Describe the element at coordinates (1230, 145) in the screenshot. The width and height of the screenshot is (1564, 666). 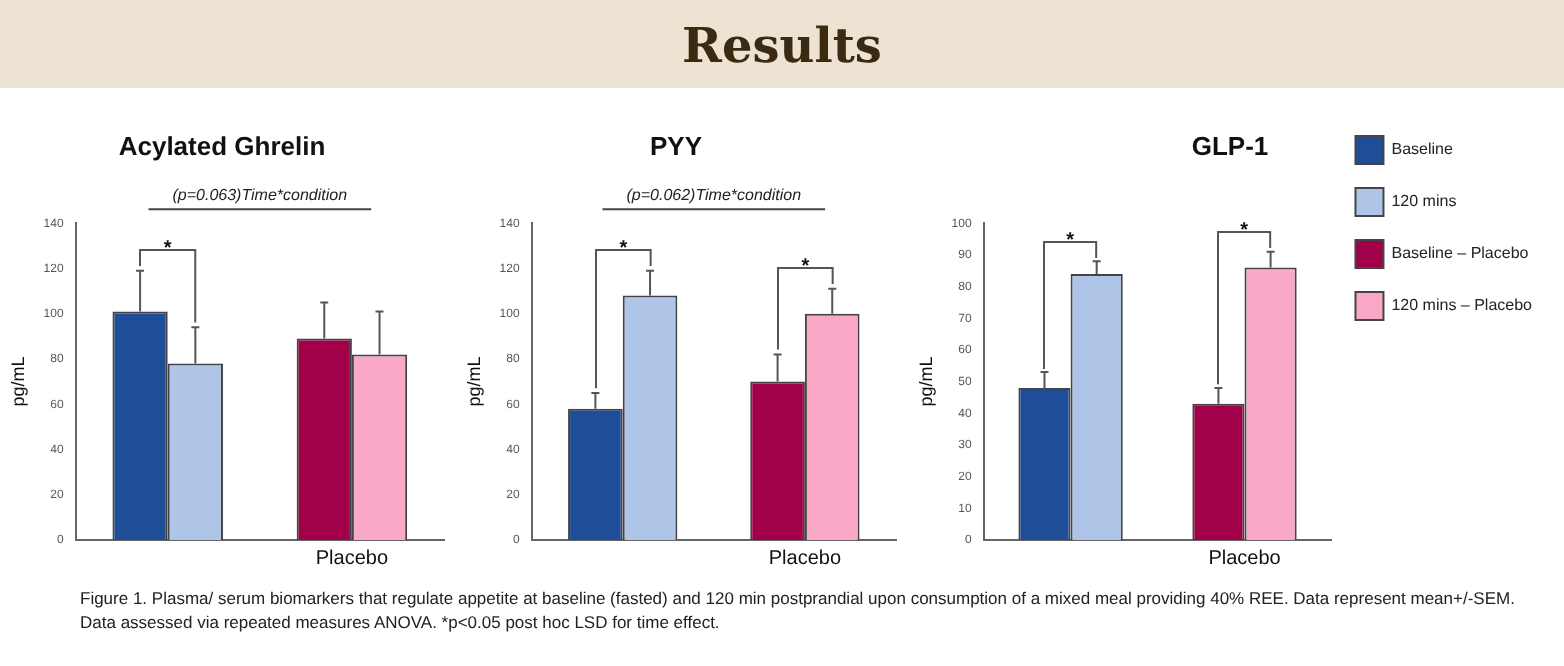
I see `chart-title: GLP-1` at that location.